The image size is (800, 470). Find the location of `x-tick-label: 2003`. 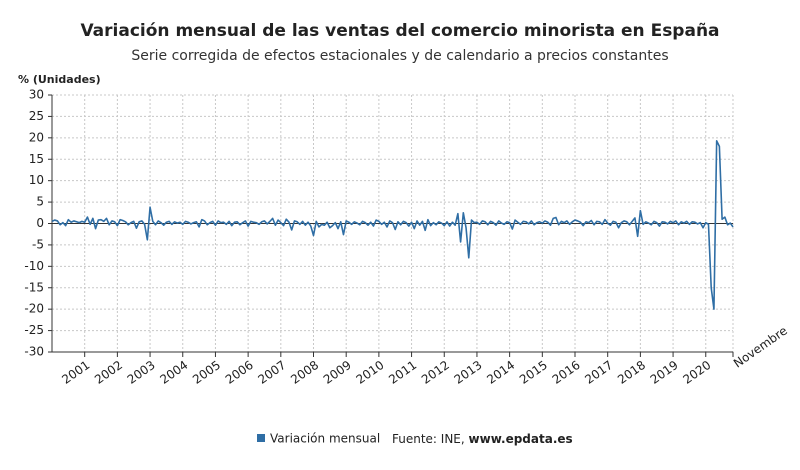

x-tick-label: 2003 is located at coordinates (141, 372).